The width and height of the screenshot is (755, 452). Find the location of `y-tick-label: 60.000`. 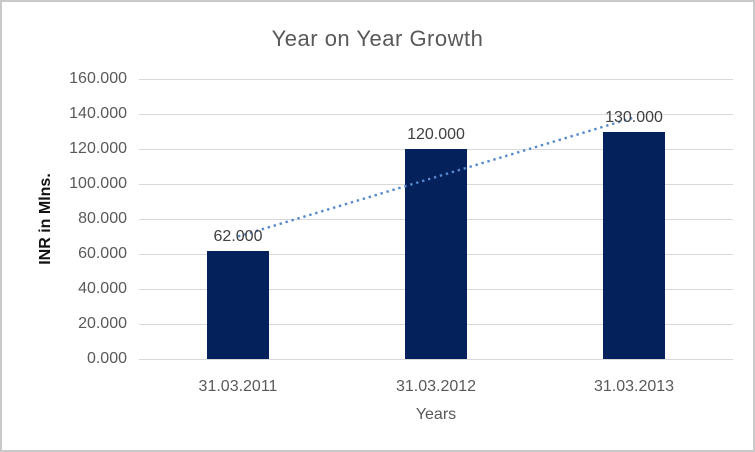

y-tick-label: 60.000 is located at coordinates (102, 253).